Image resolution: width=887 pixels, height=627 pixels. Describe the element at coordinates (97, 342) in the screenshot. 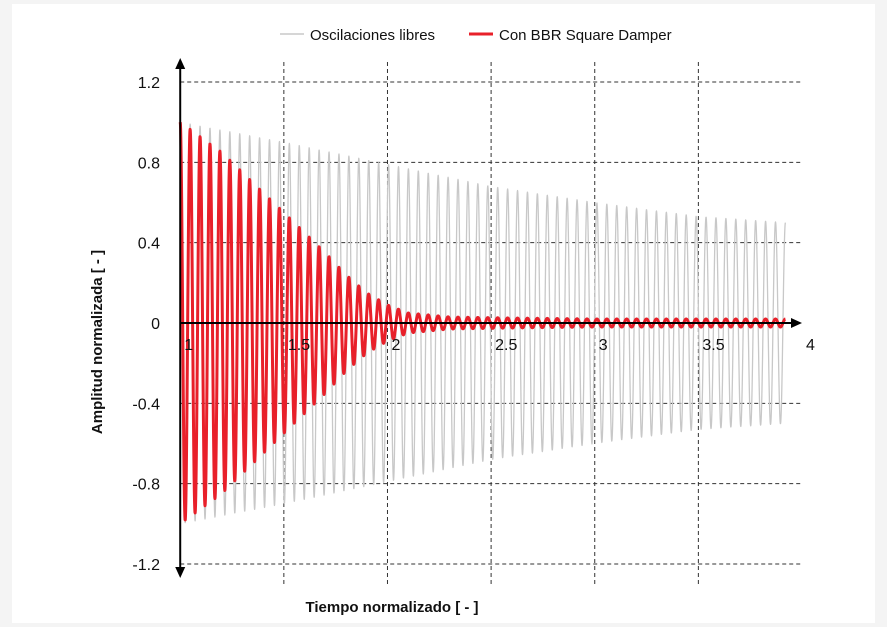

I see `y-axis-label: Amplitud normalizada [ - ]` at that location.